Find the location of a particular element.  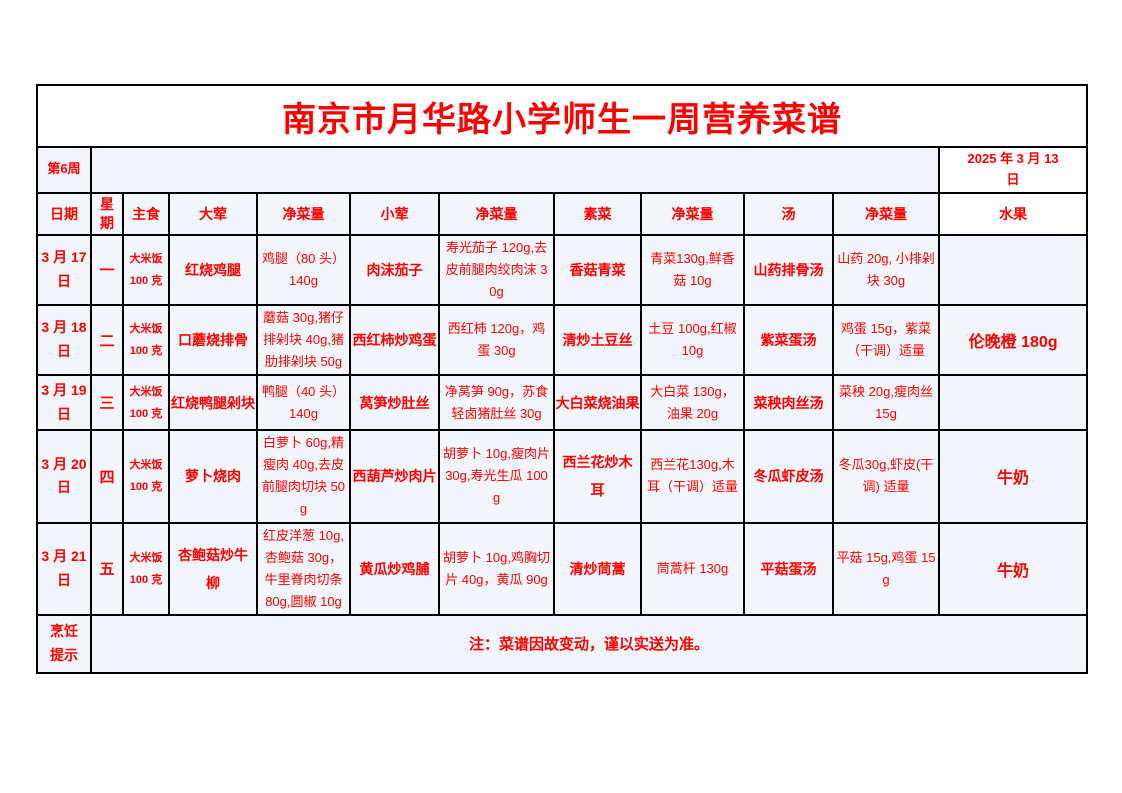

col-header-weekday: 星期 is located at coordinates (107, 213).